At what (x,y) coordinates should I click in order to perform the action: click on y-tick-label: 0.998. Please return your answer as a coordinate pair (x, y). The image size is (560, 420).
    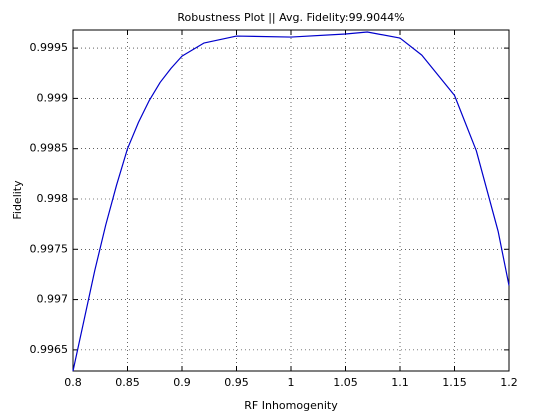
    Looking at the image, I should click on (53, 198).